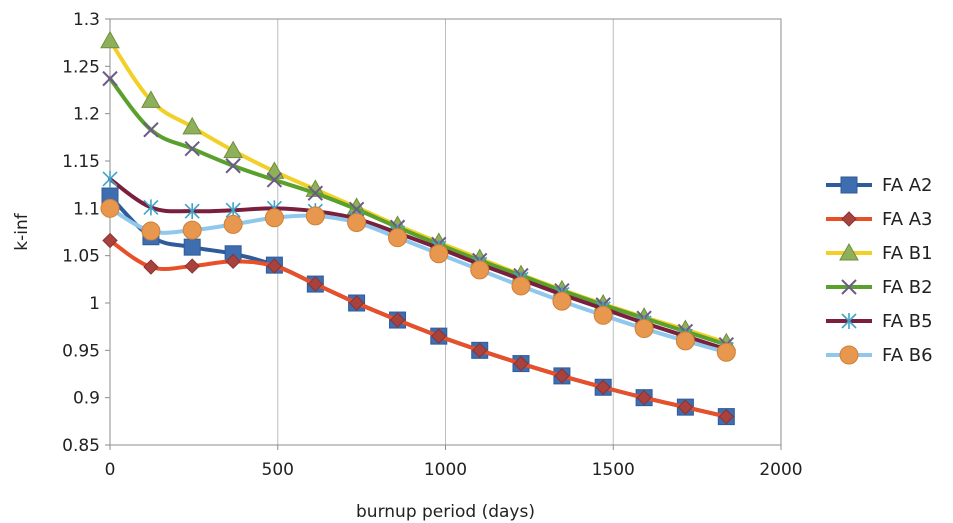 The image size is (953, 523). What do you see at coordinates (879, 185) in the screenshot?
I see `legend-item: FA A2` at bounding box center [879, 185].